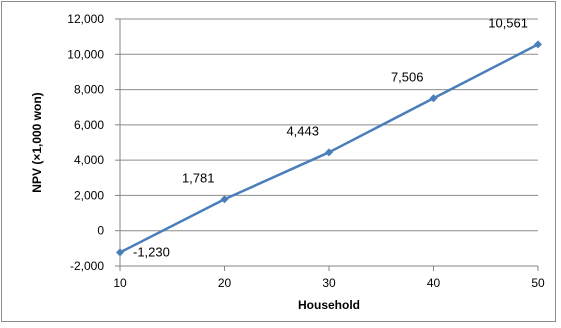 The image size is (561, 328). What do you see at coordinates (120, 283) in the screenshot?
I see `x-tick-label: 10` at bounding box center [120, 283].